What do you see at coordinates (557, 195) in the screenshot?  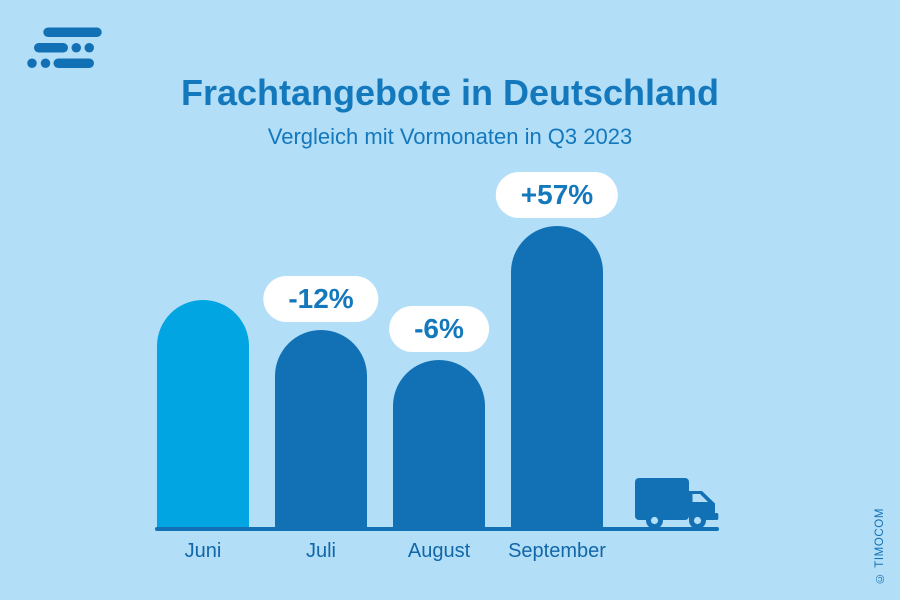 I see `change-label-bubble: +57%` at bounding box center [557, 195].